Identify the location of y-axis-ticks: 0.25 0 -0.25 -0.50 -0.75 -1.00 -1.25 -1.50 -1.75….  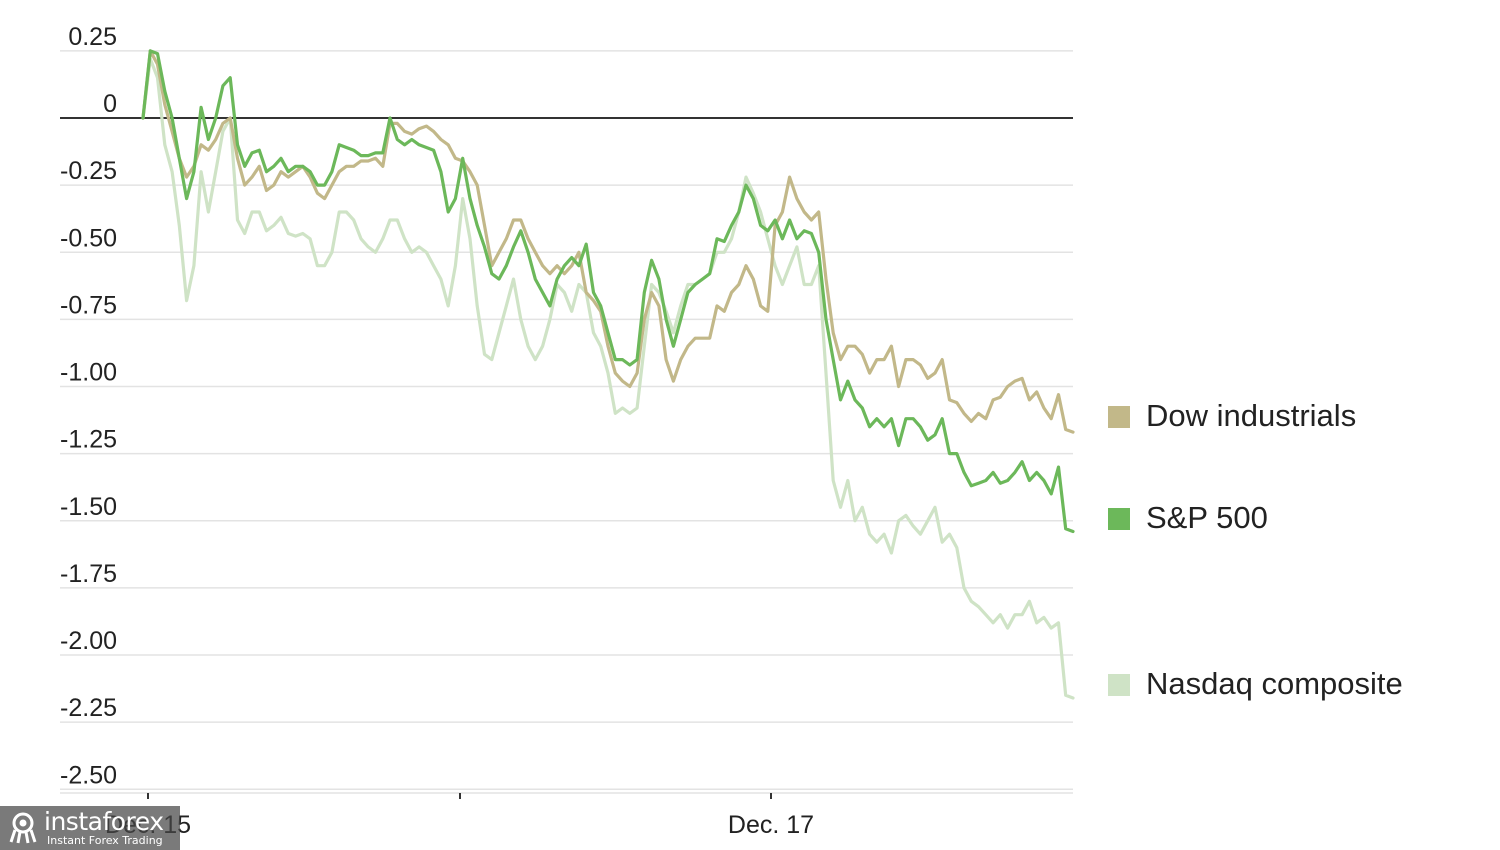
(88, 406).